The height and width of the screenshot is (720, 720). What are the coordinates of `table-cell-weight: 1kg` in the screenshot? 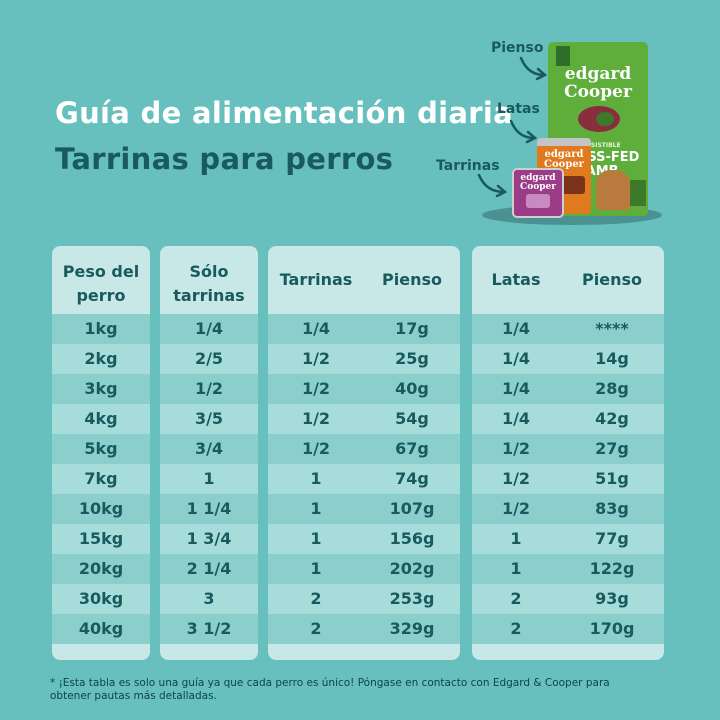 It's located at (101, 328).